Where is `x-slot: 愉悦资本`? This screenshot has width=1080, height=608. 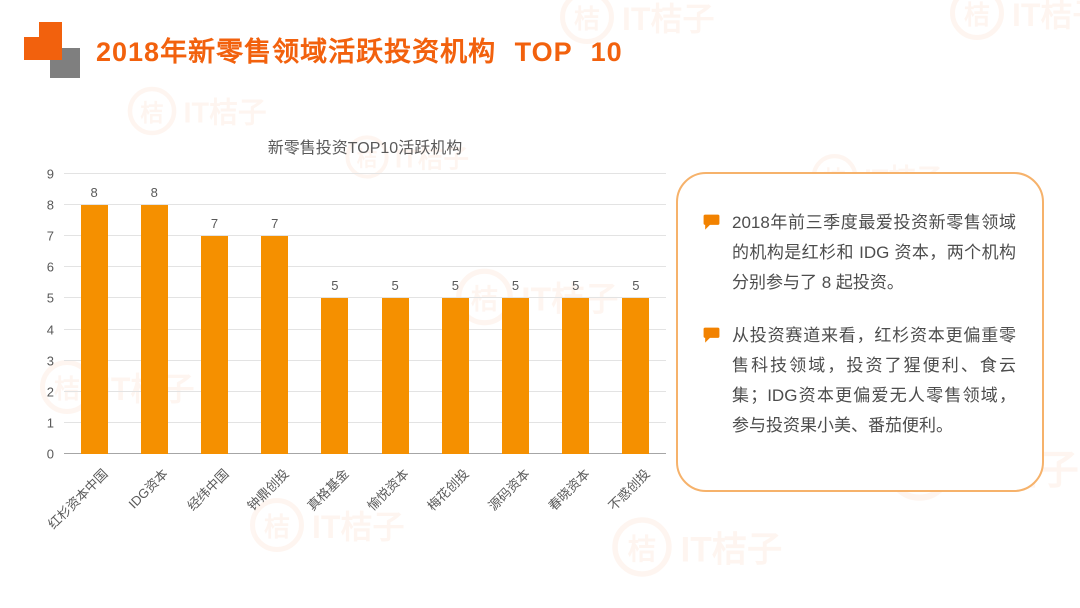 x-slot: 愉悦资本 is located at coordinates (394, 497).